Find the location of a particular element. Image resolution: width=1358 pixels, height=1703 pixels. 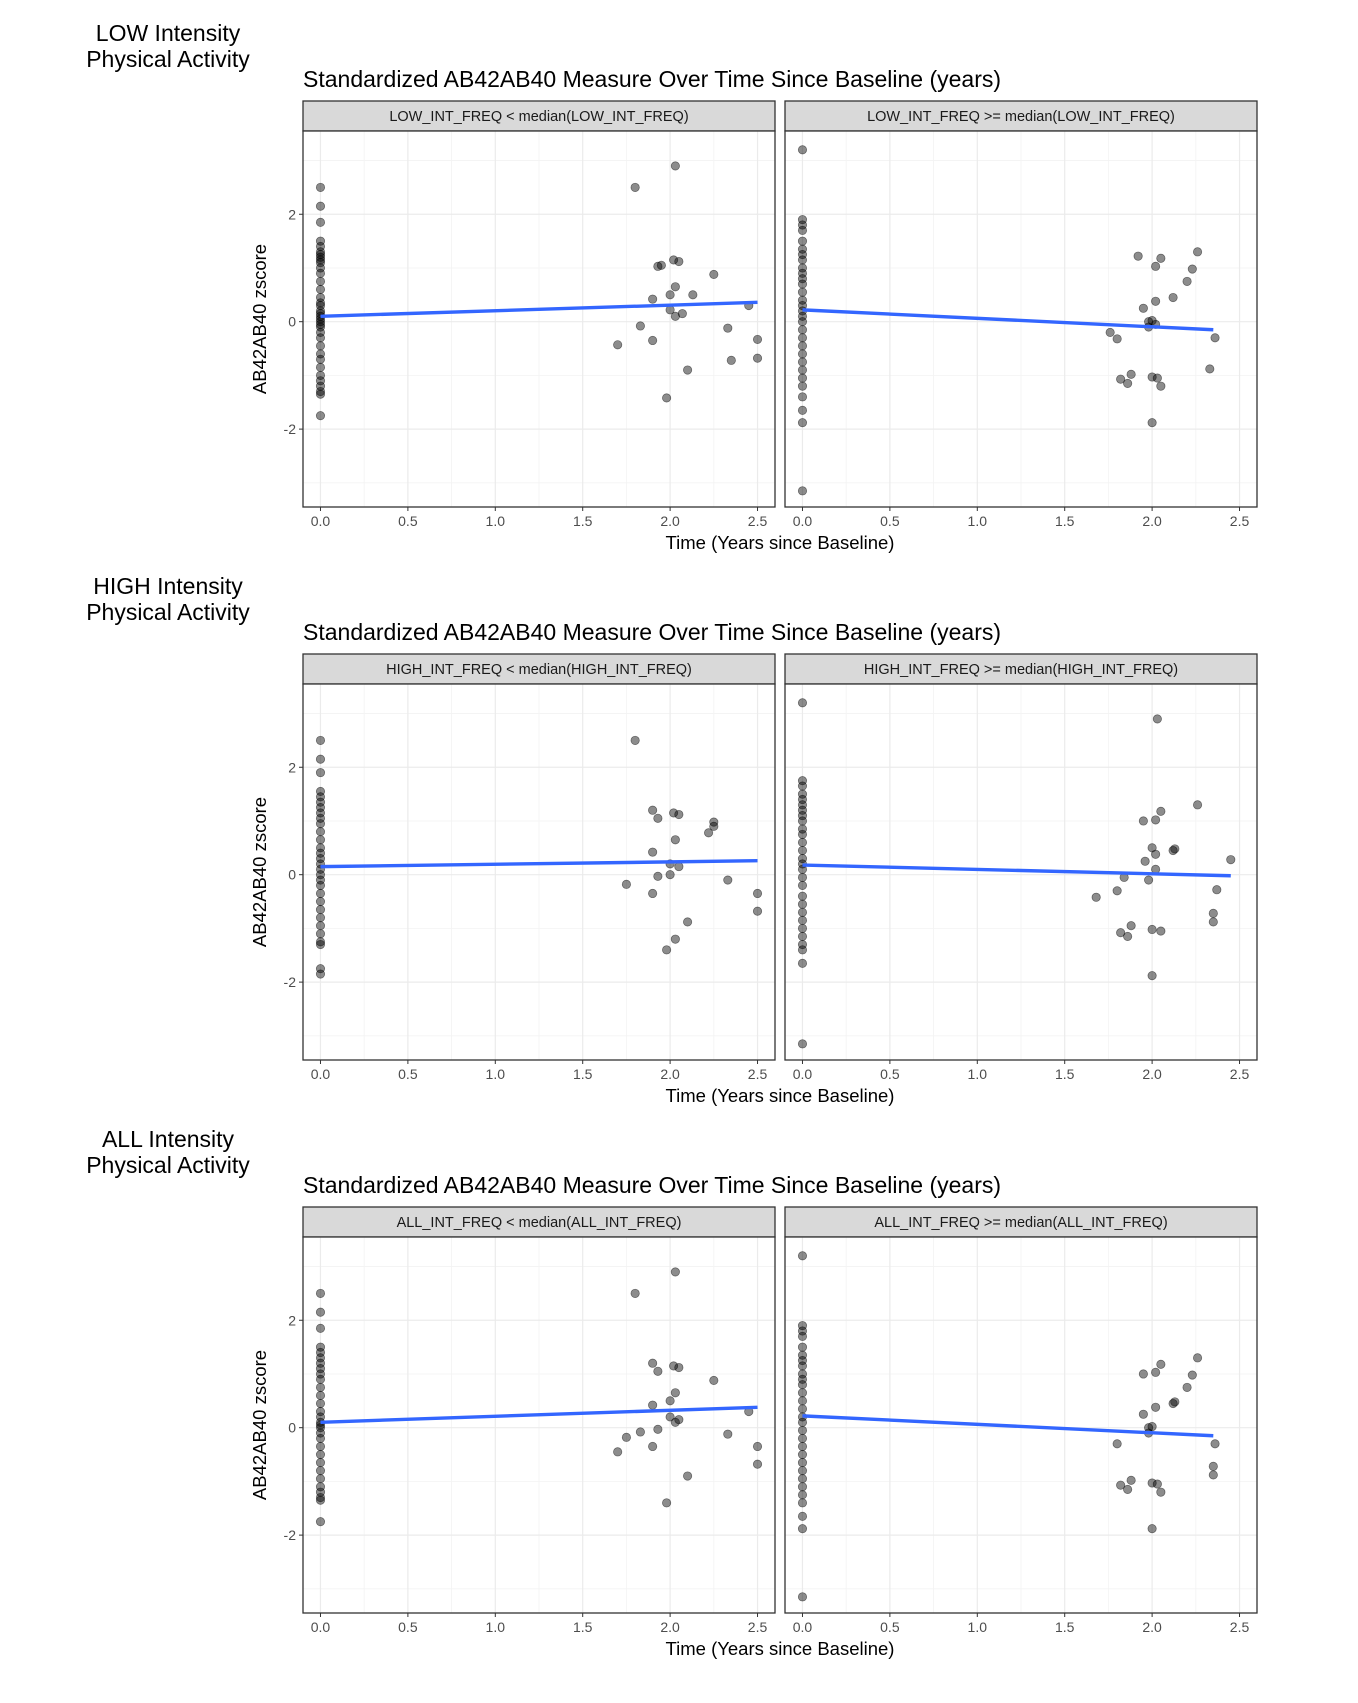

facet-strip-label: ALL_INT_FREQ < median(ALL_INT_FREQ) is located at coordinates (539, 1223).